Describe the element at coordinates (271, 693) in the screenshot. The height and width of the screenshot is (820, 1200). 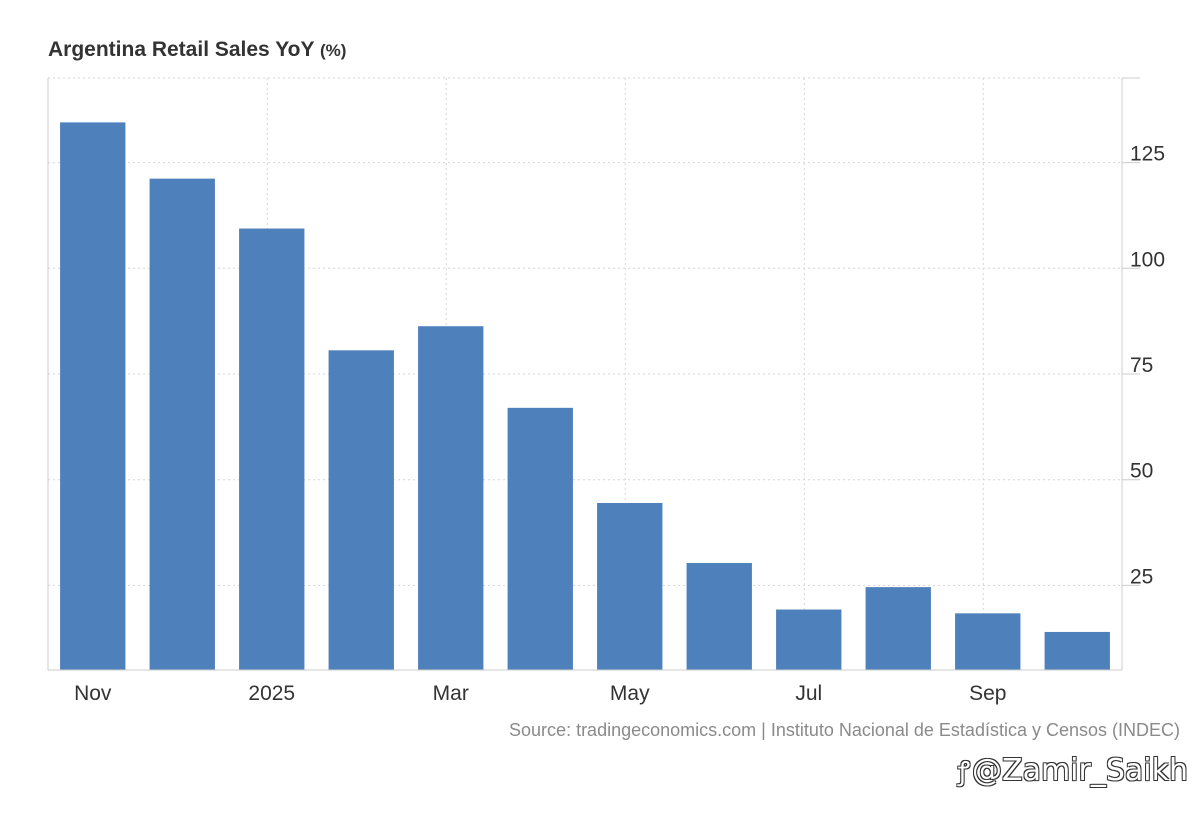
I see `x-tick-label: 2025` at that location.